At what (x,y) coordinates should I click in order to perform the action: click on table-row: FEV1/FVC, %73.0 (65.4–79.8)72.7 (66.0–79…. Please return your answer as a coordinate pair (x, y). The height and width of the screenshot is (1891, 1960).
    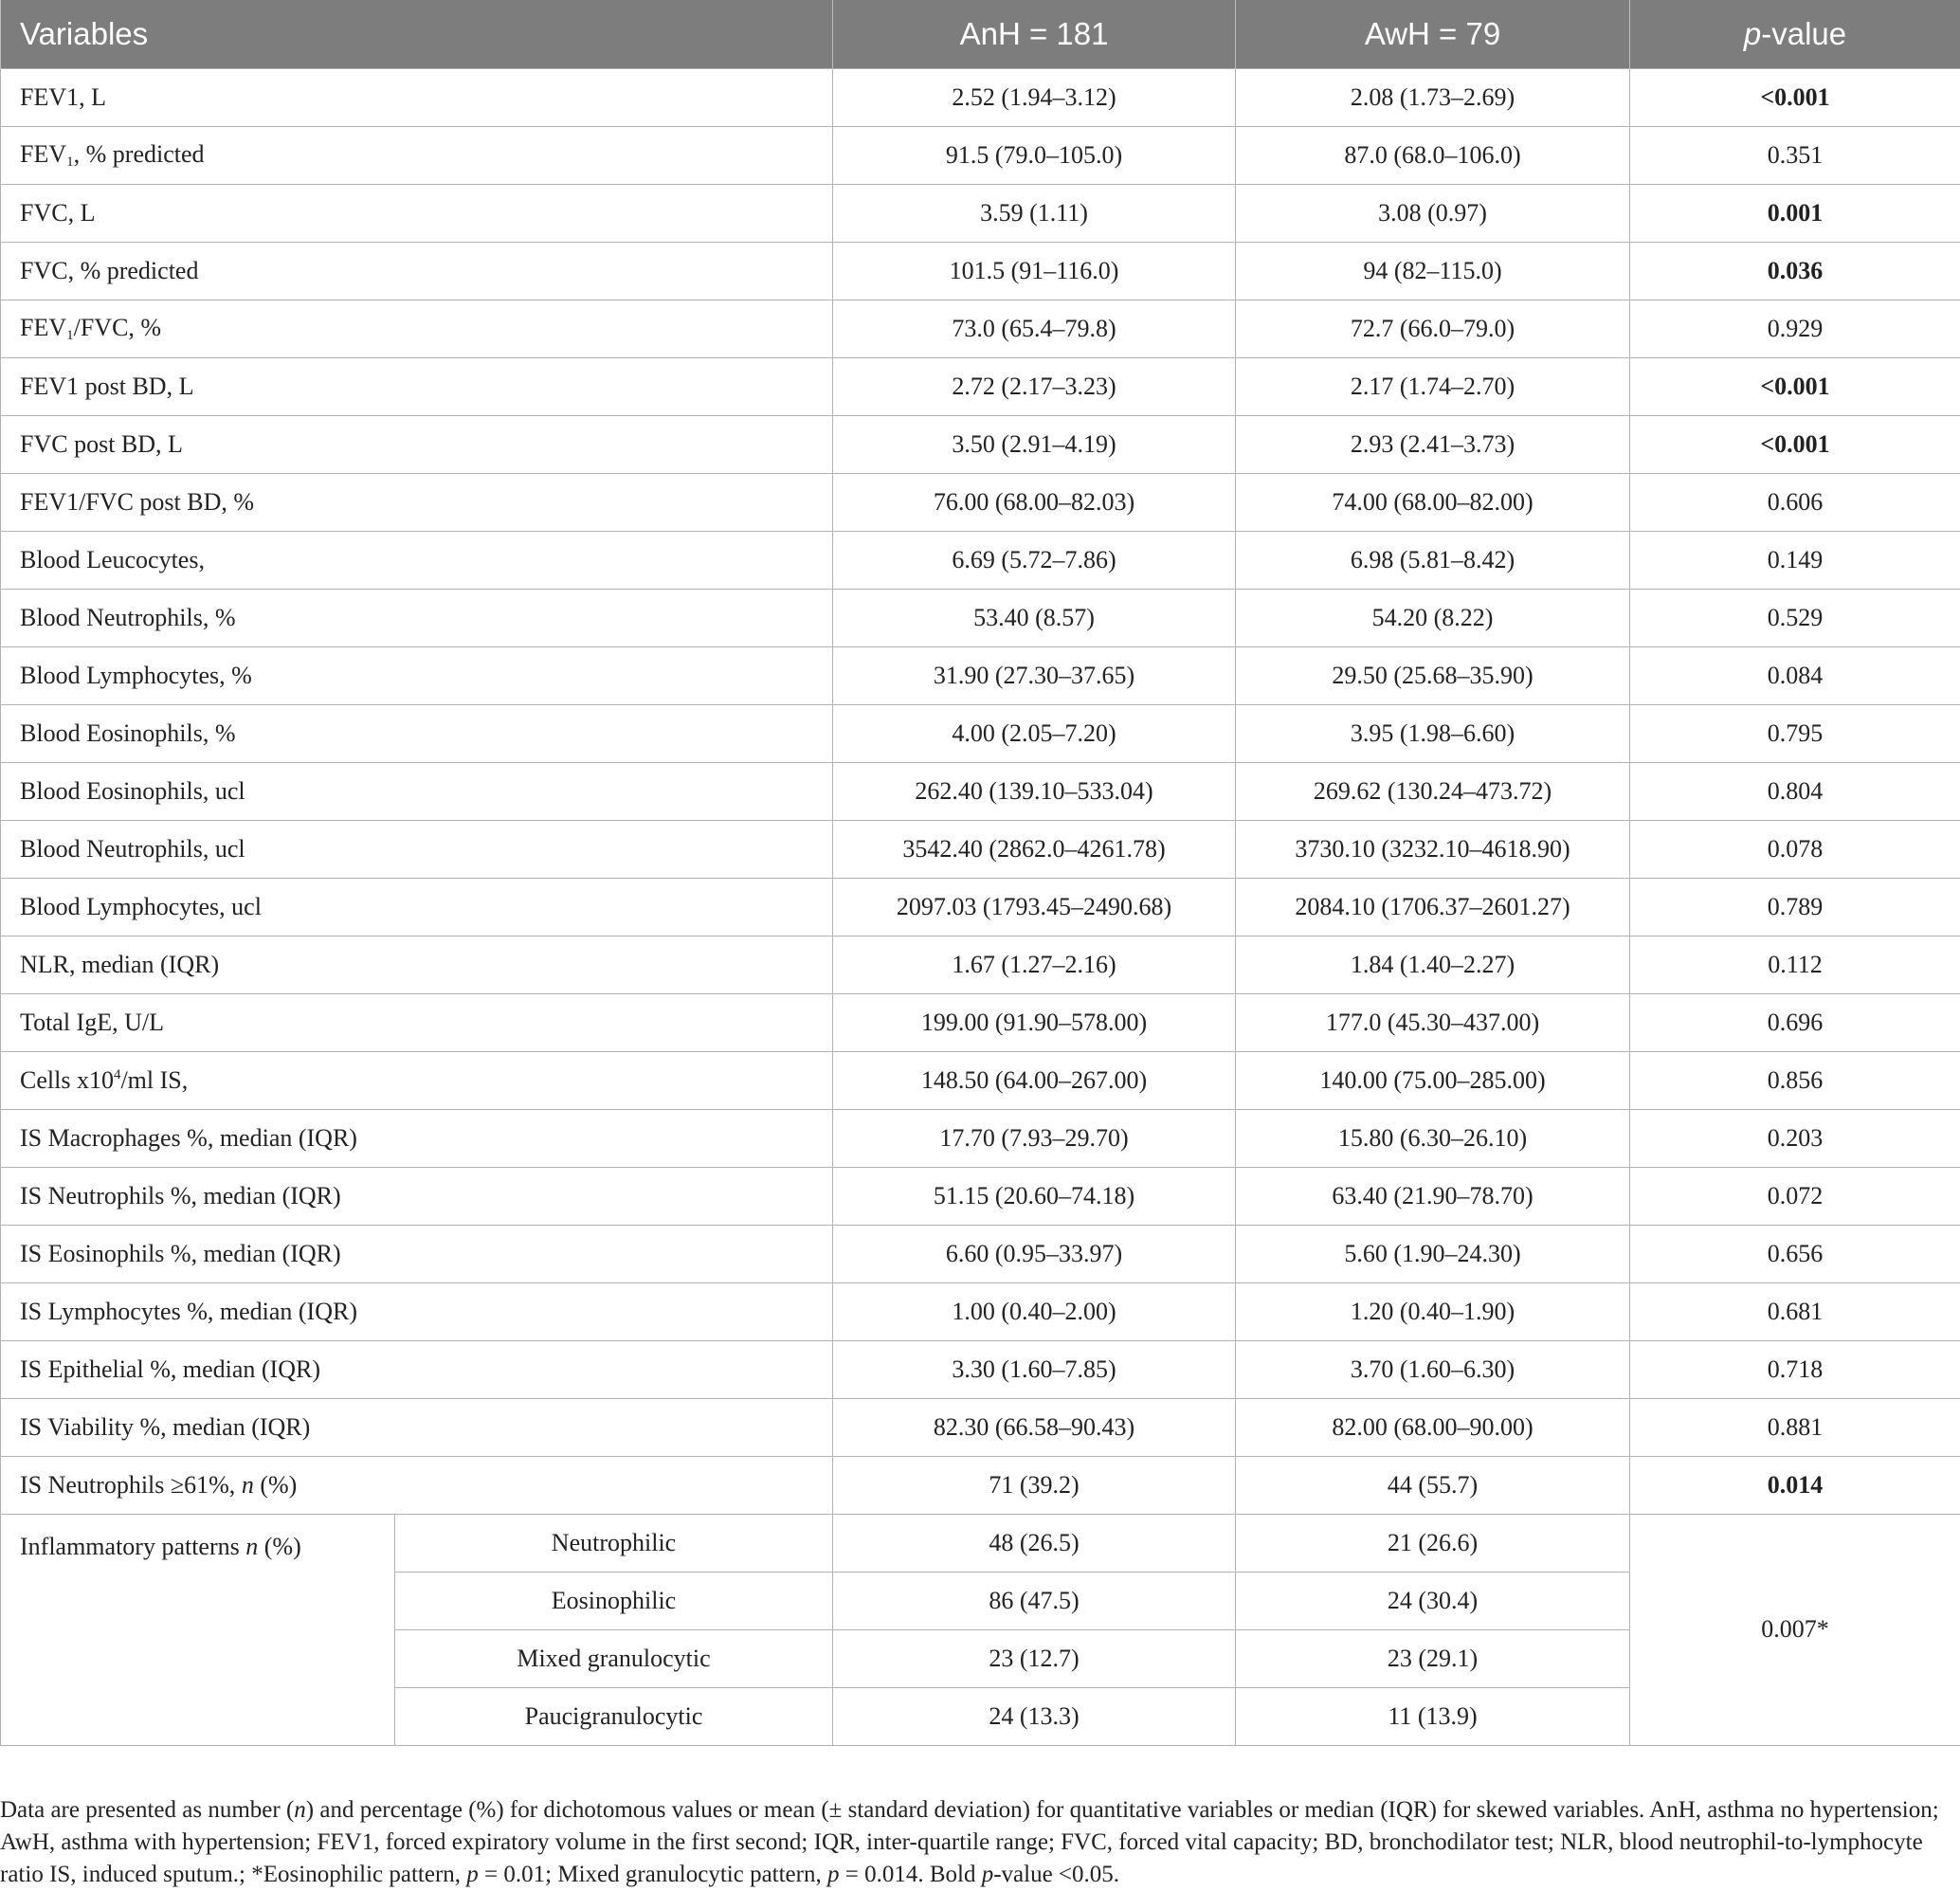
    Looking at the image, I should click on (980, 329).